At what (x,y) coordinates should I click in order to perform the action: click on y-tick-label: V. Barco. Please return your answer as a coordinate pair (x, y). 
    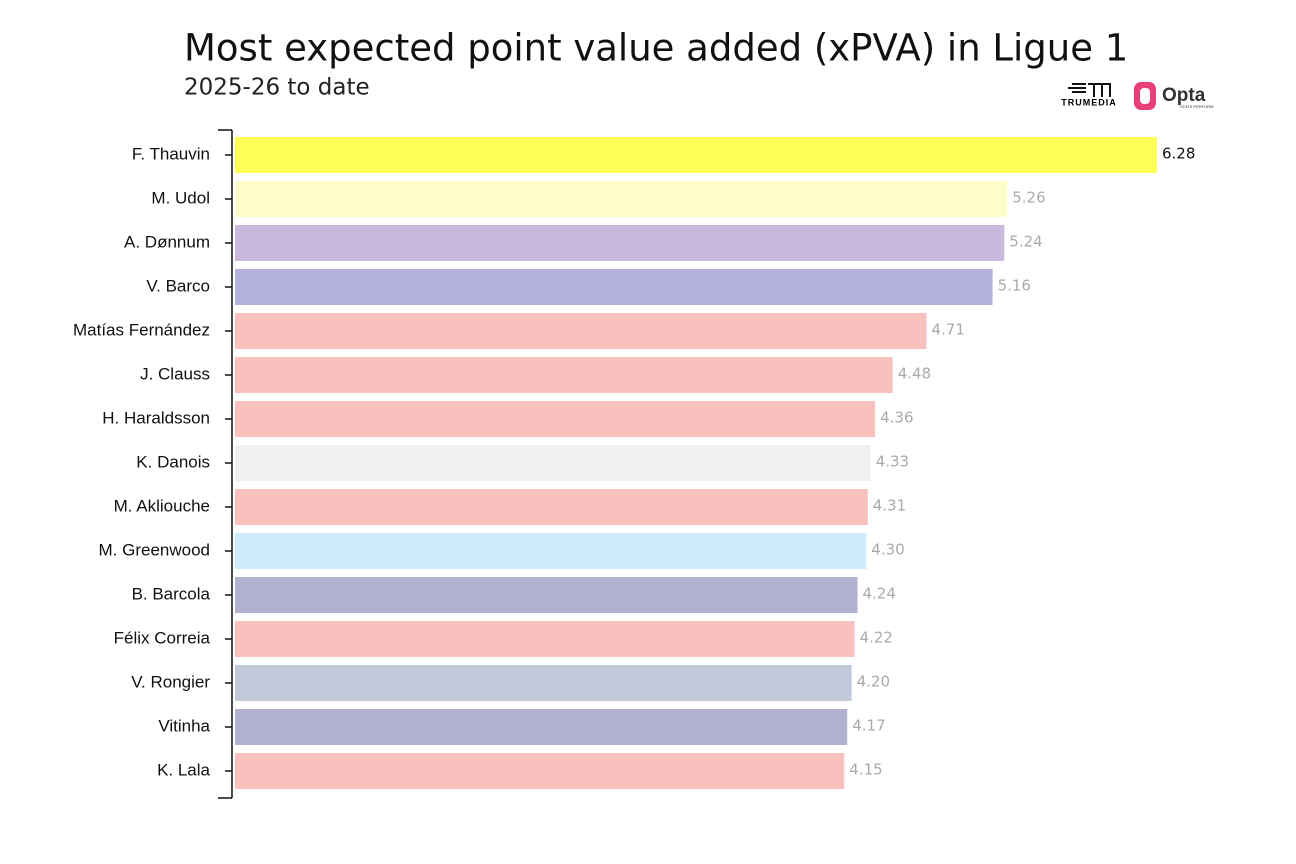
    Looking at the image, I should click on (178, 285).